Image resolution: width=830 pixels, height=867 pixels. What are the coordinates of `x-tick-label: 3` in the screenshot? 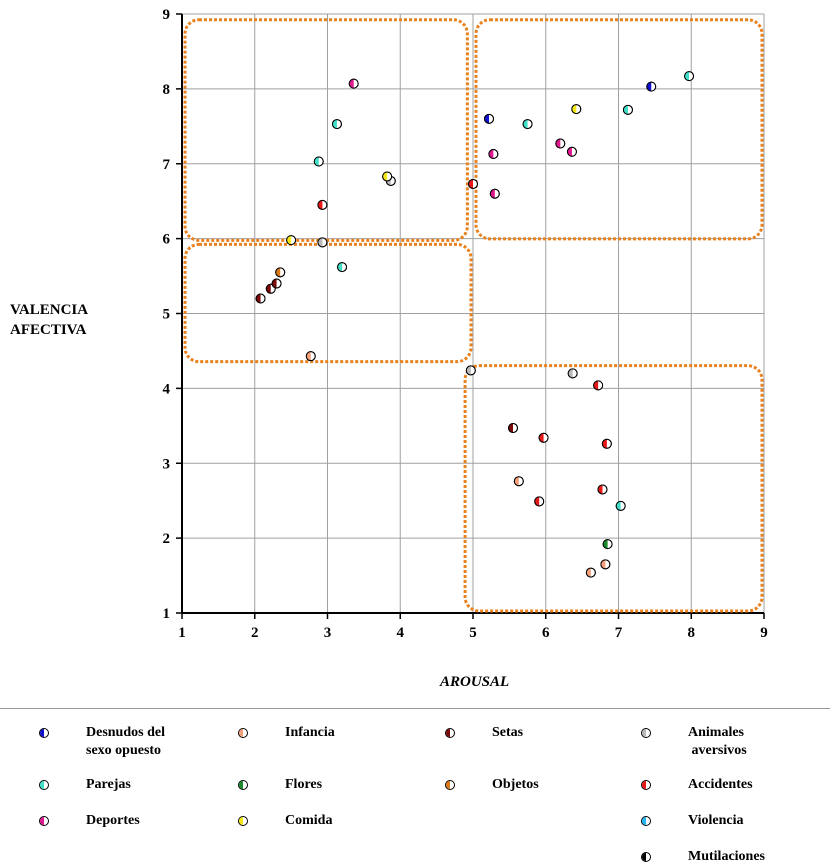 It's located at (328, 633).